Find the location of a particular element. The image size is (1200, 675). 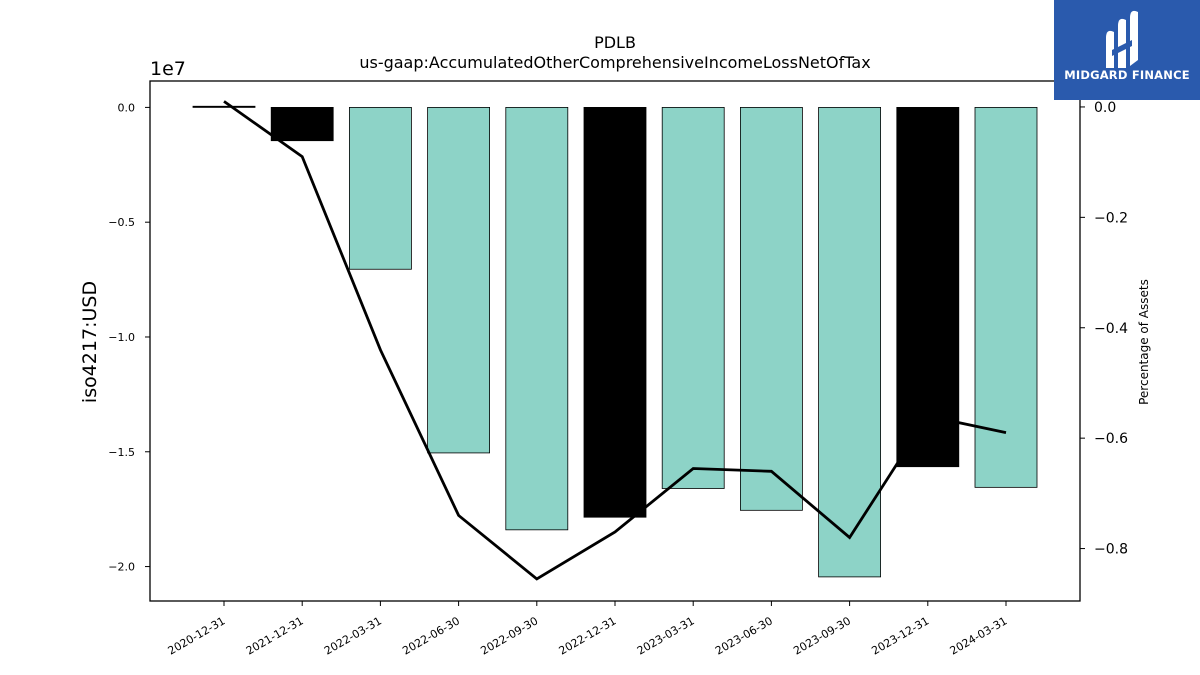

x-tick-label: 2023-12-31 is located at coordinates (900, 635).